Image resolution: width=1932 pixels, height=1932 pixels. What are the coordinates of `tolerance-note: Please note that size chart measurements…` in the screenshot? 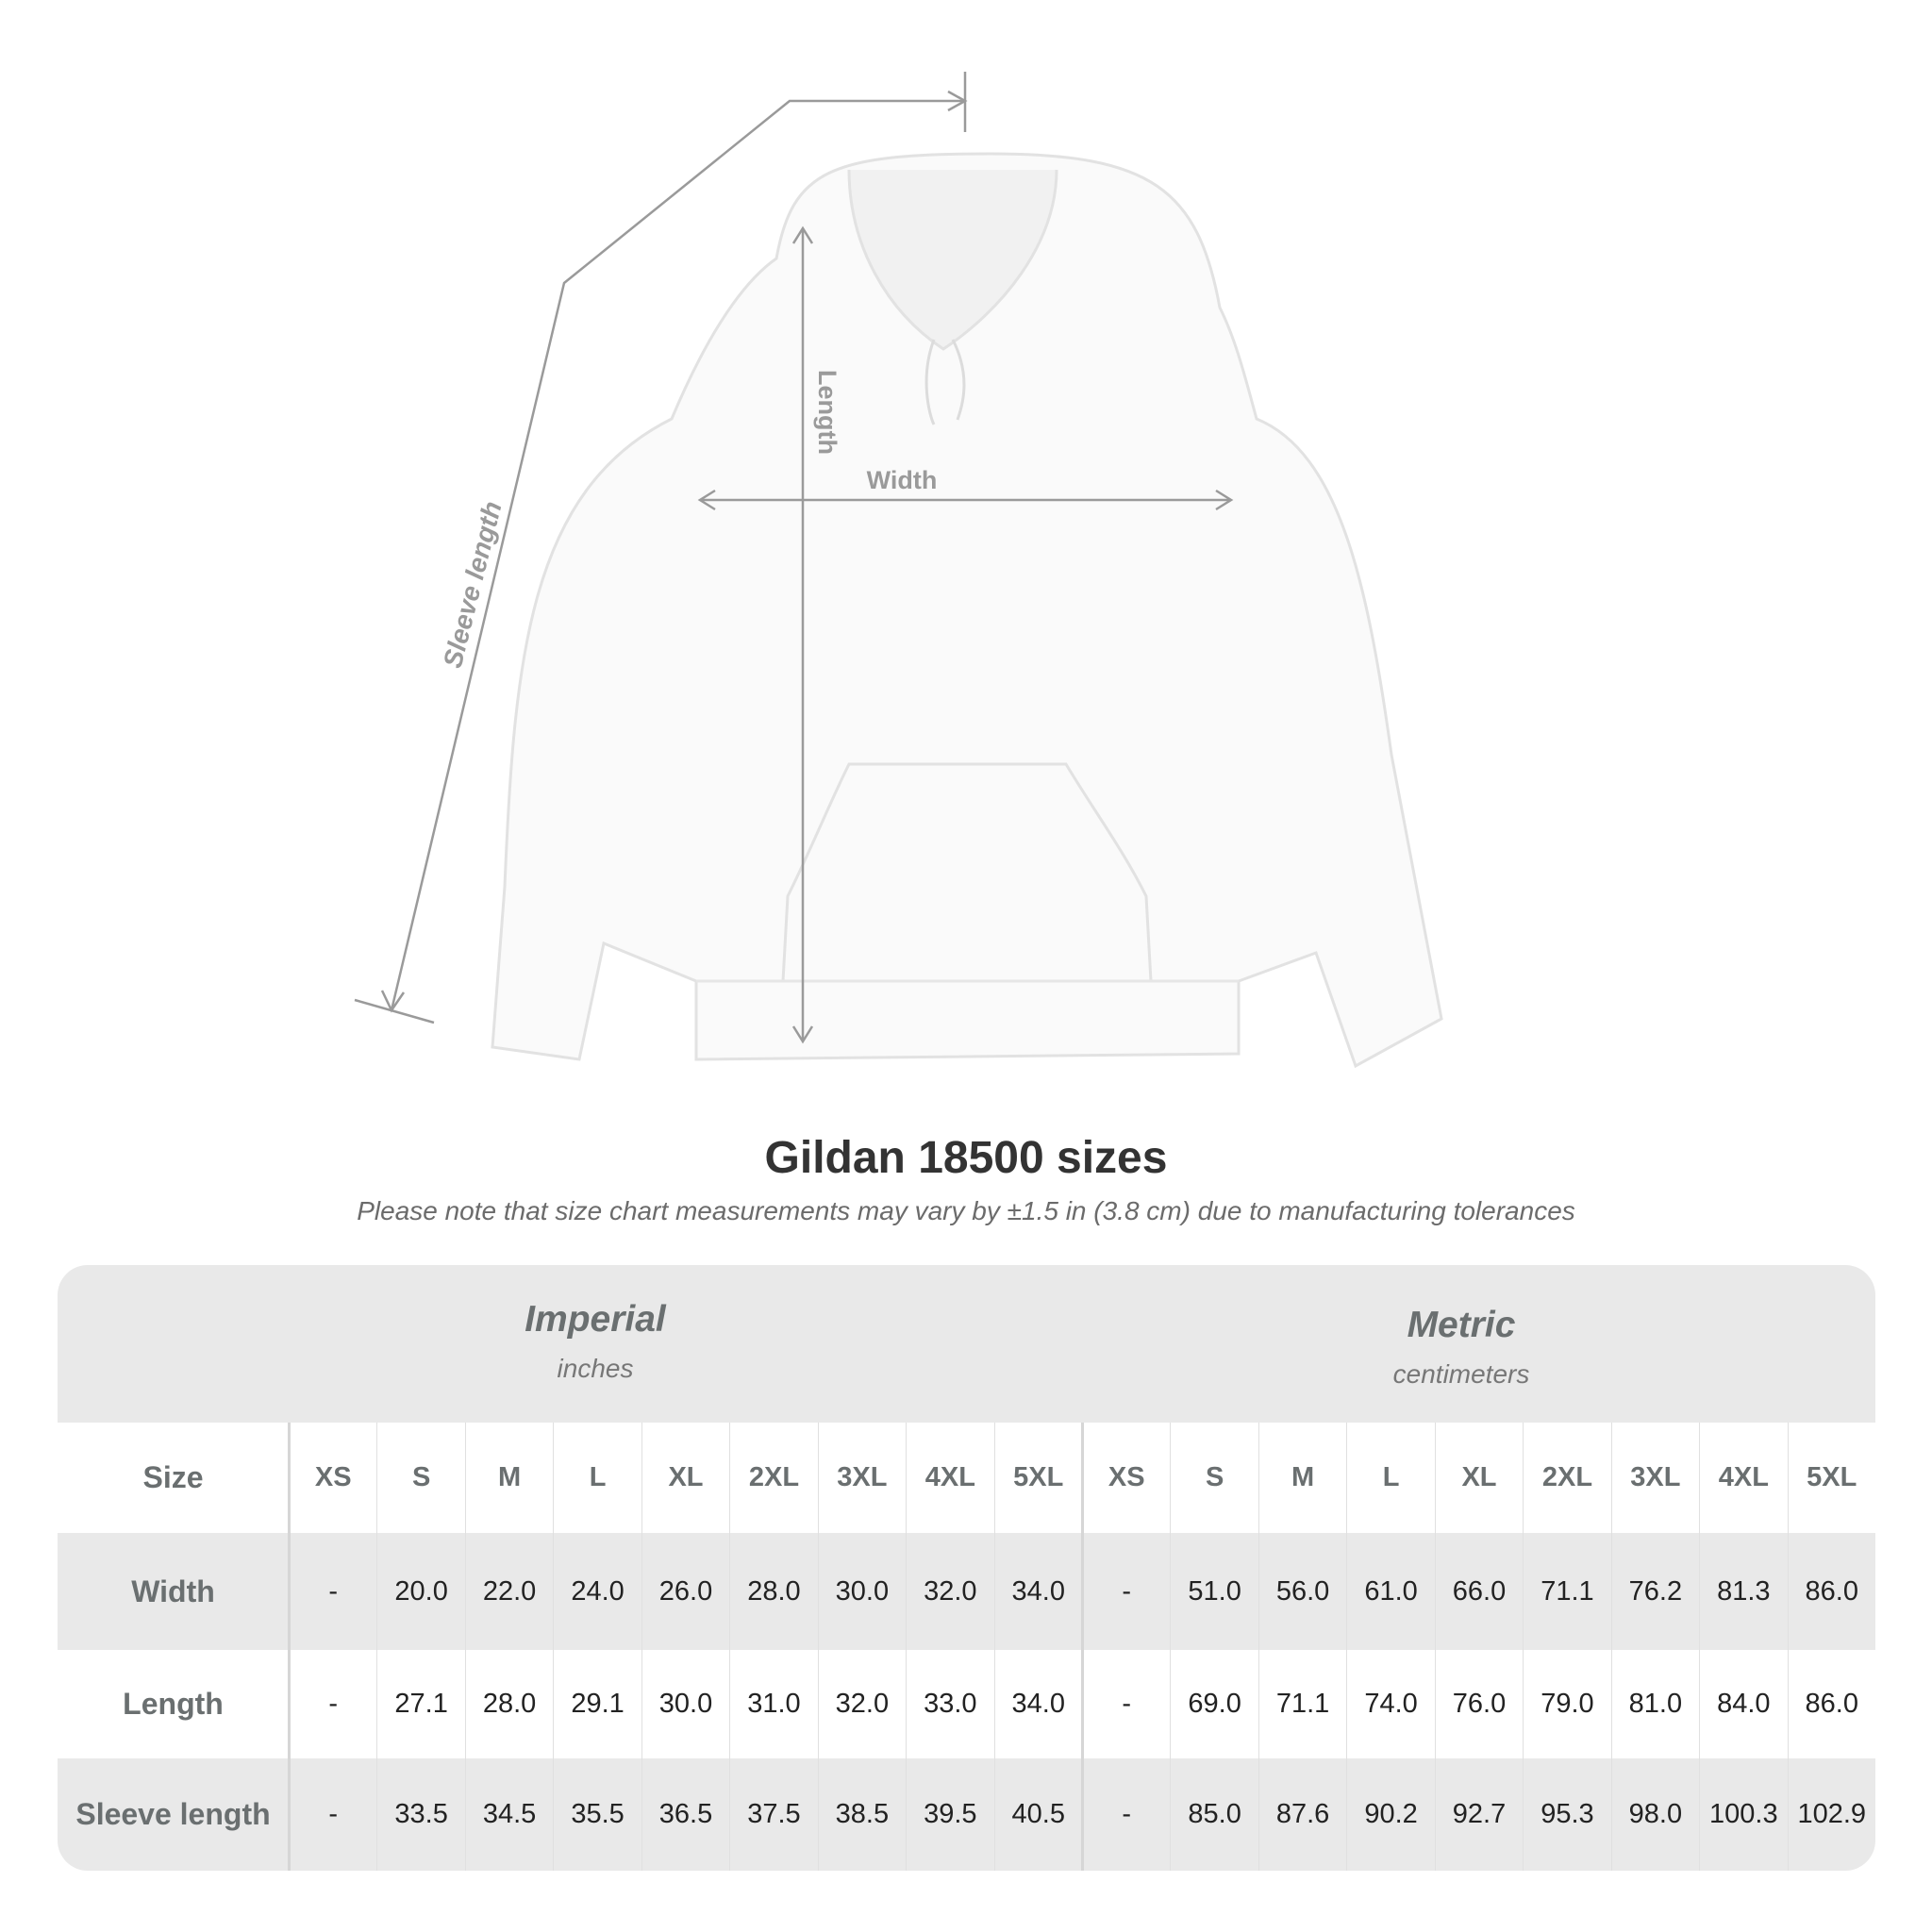 It's located at (966, 1211).